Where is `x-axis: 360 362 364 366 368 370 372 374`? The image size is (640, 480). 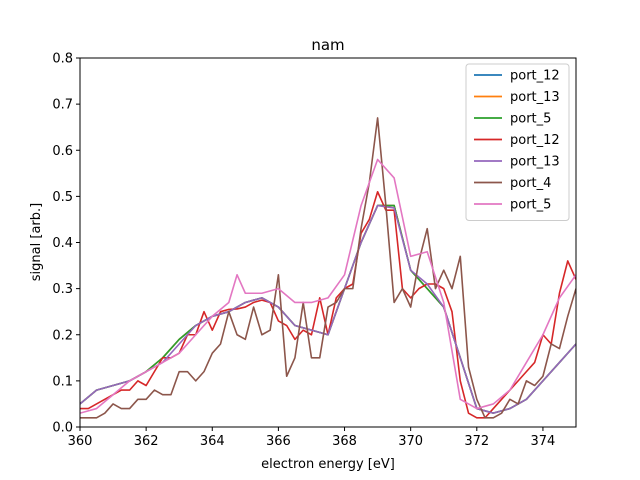
x-axis: 360 362 364 366 368 370 372 374 is located at coordinates (312, 438).